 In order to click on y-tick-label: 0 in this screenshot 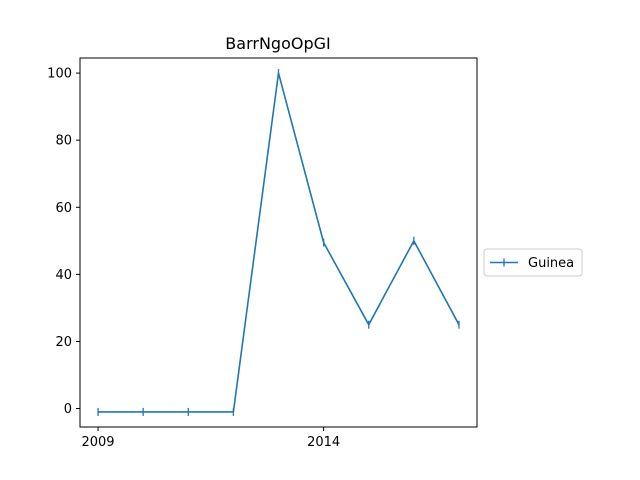, I will do `click(68, 409)`.